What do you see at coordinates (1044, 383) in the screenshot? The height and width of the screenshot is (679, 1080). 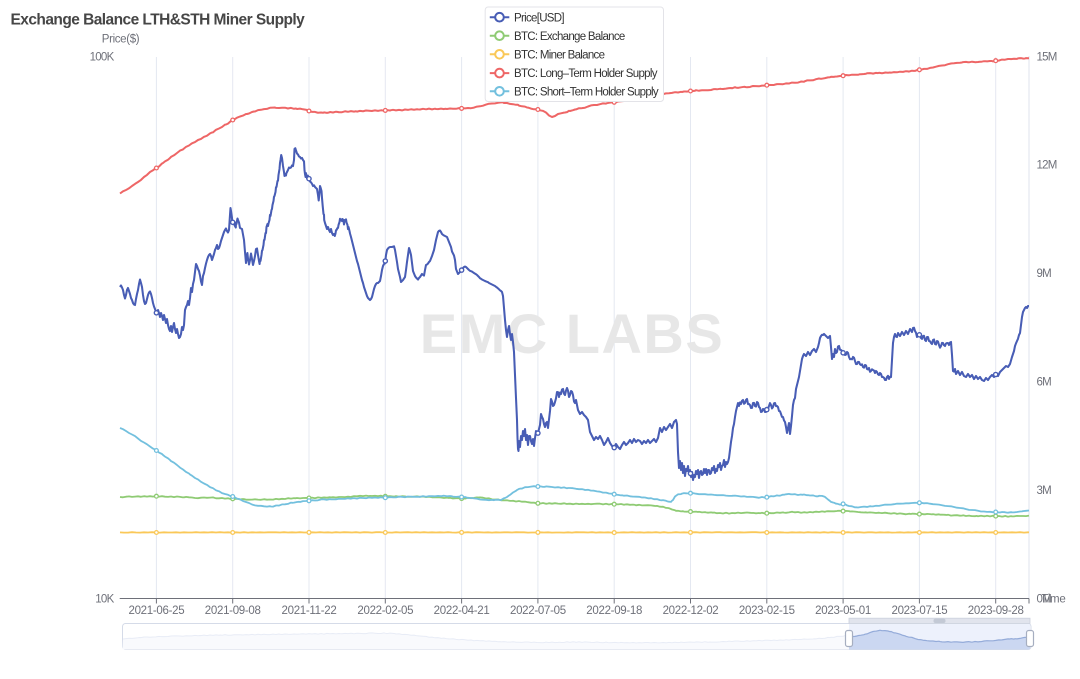 I see `svg-text: 6M` at bounding box center [1044, 383].